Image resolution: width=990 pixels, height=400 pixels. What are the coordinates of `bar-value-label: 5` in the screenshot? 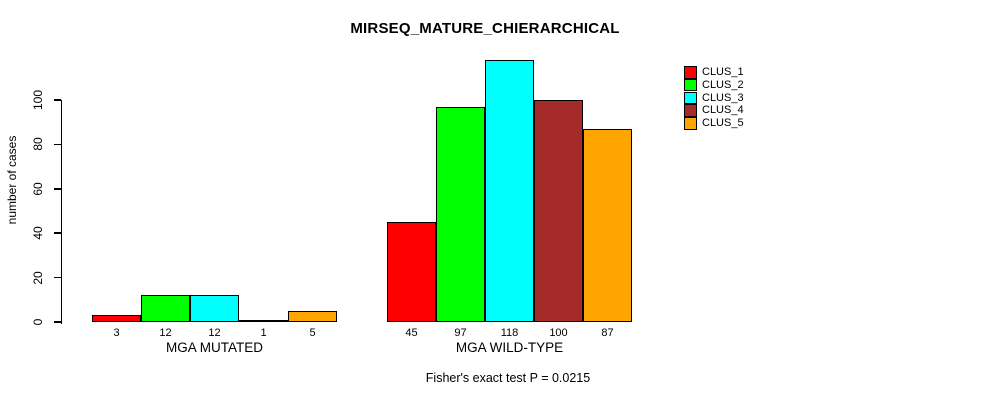 It's located at (312, 333).